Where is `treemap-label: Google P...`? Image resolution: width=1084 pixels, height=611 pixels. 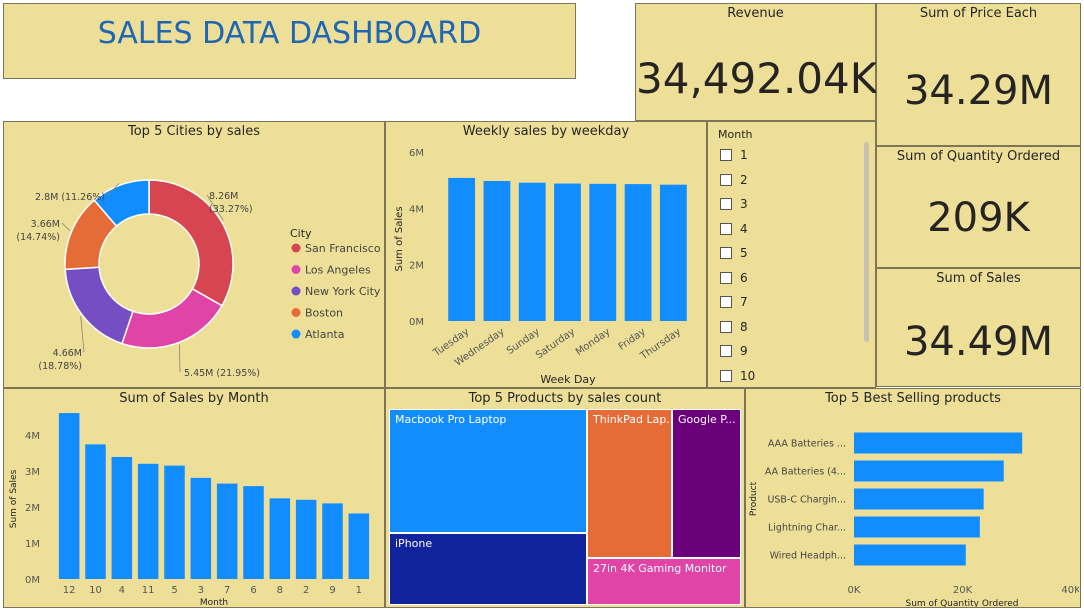 treemap-label: Google P... is located at coordinates (707, 419).